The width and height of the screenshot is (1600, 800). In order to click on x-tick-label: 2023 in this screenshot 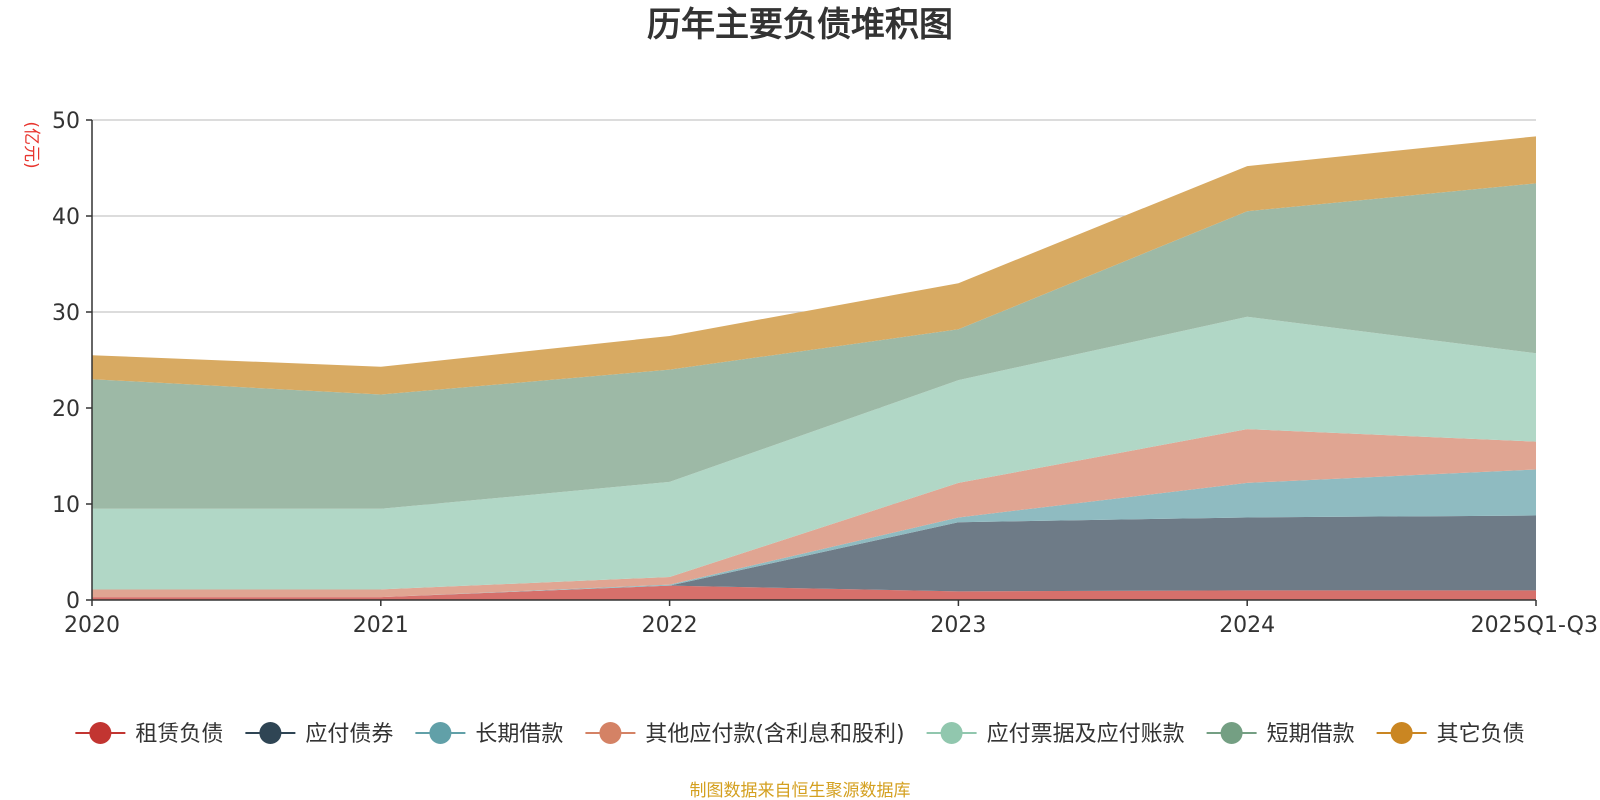, I will do `click(958, 625)`.